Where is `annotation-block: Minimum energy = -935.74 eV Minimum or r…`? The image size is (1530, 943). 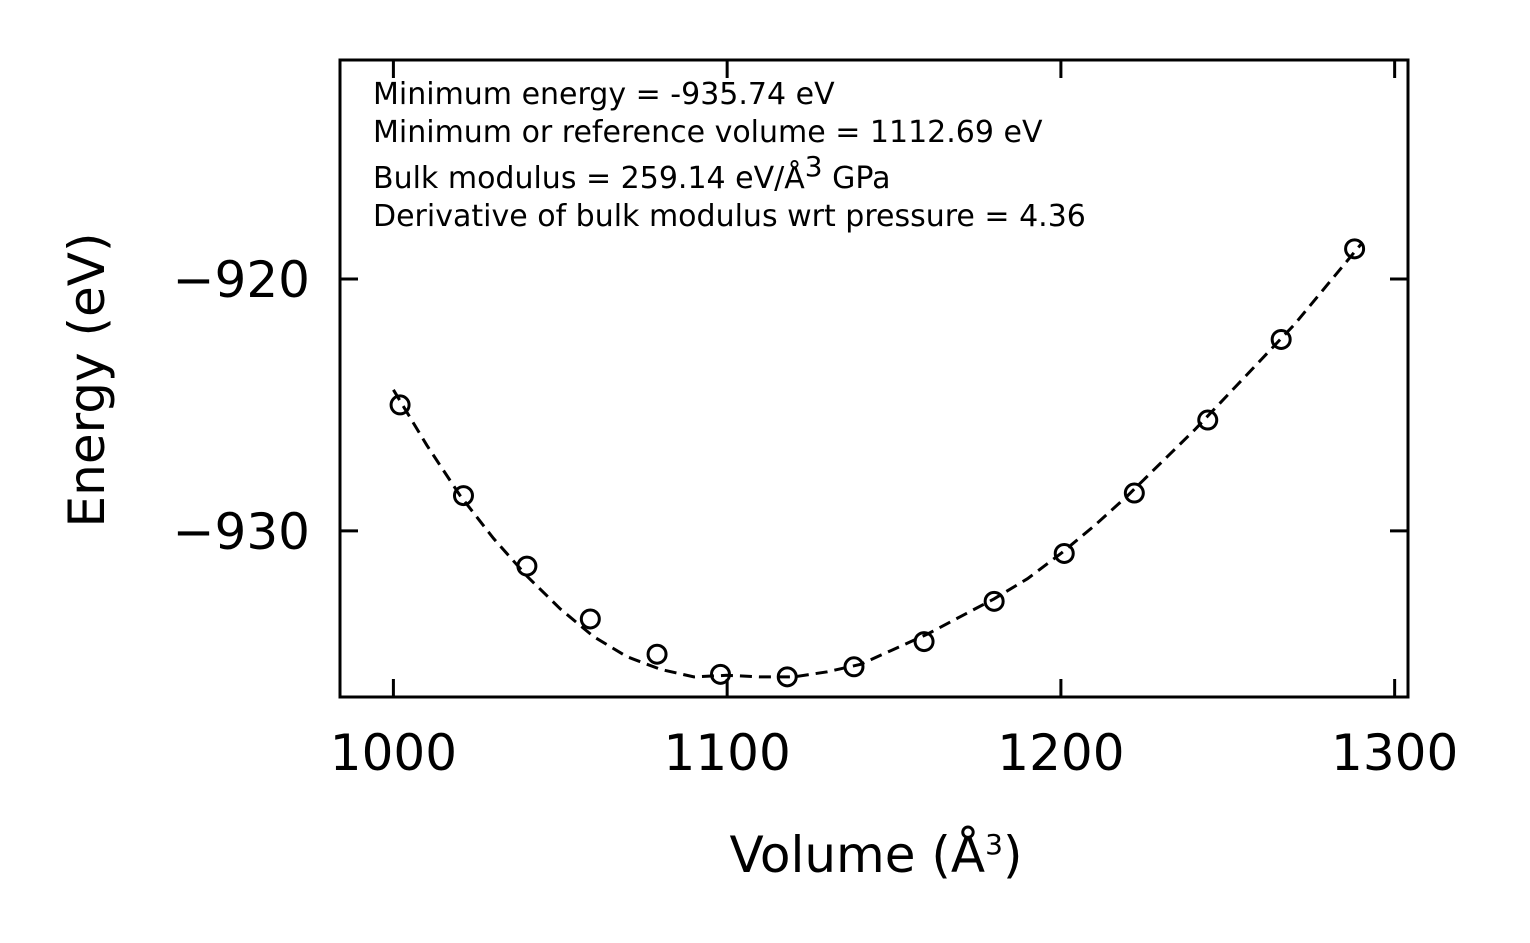
annotation-block: Minimum energy = -935.74 eV Minimum or r… is located at coordinates (729, 155).